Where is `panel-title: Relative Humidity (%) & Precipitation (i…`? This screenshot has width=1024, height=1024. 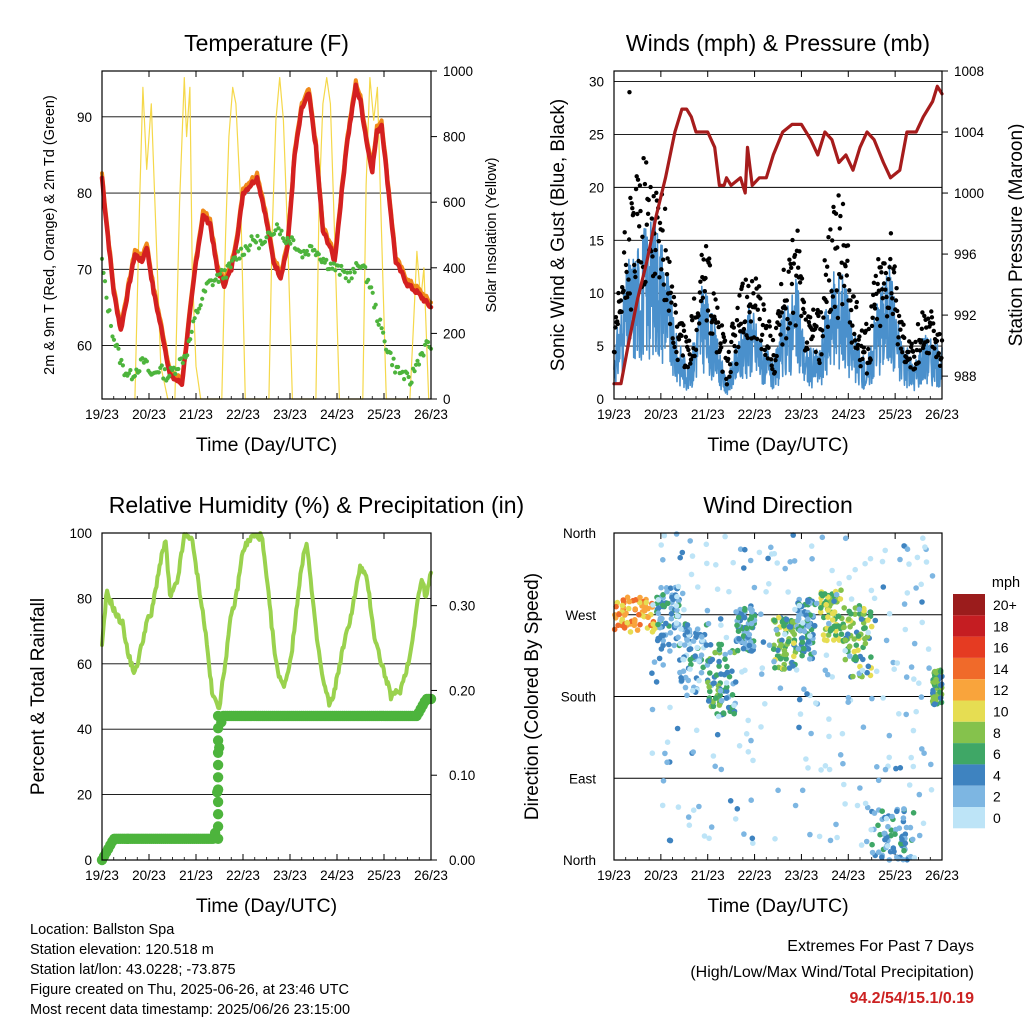
panel-title: Relative Humidity (%) & Precipitation (i… is located at coordinates (316, 505).